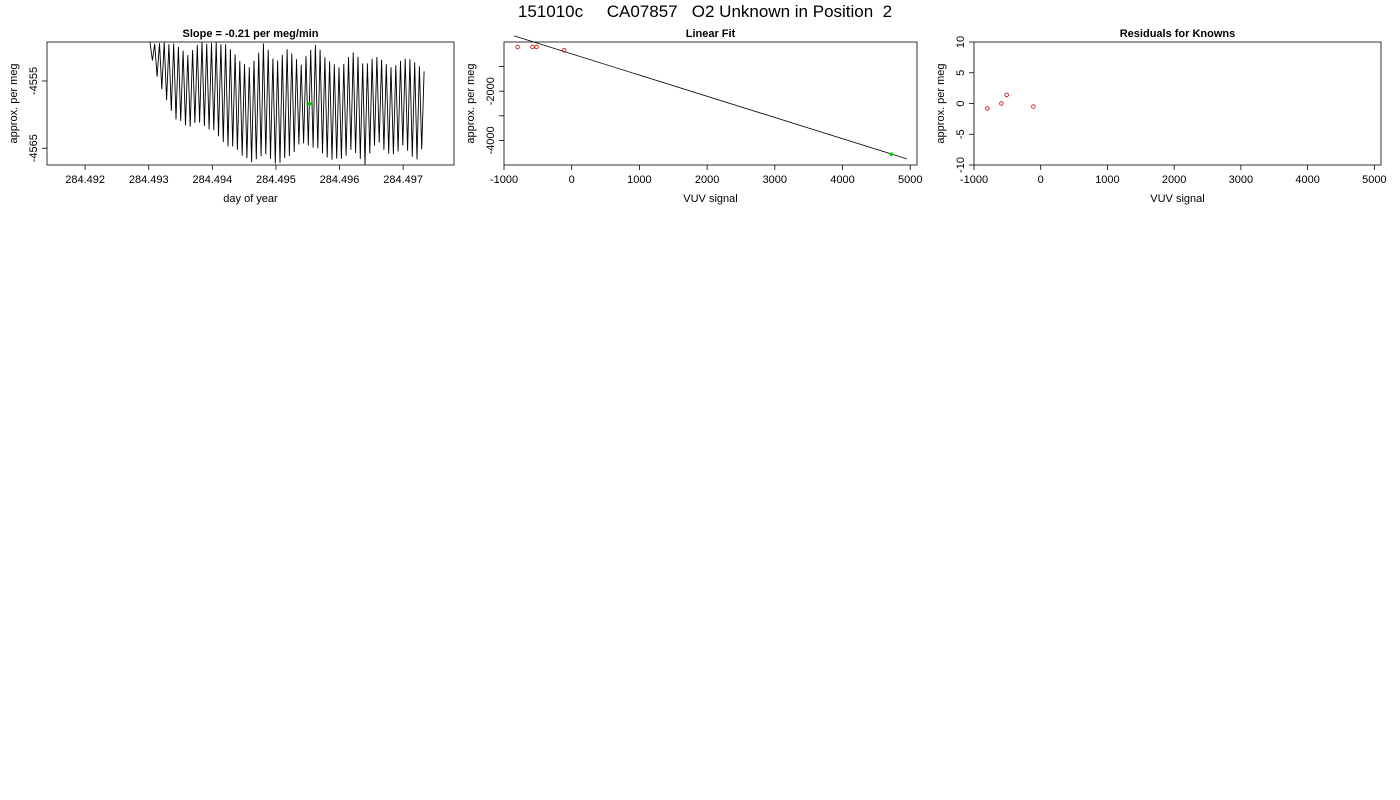 The width and height of the screenshot is (1400, 800). Describe the element at coordinates (212, 180) in the screenshot. I see `x-tick-label: 284.494` at that location.